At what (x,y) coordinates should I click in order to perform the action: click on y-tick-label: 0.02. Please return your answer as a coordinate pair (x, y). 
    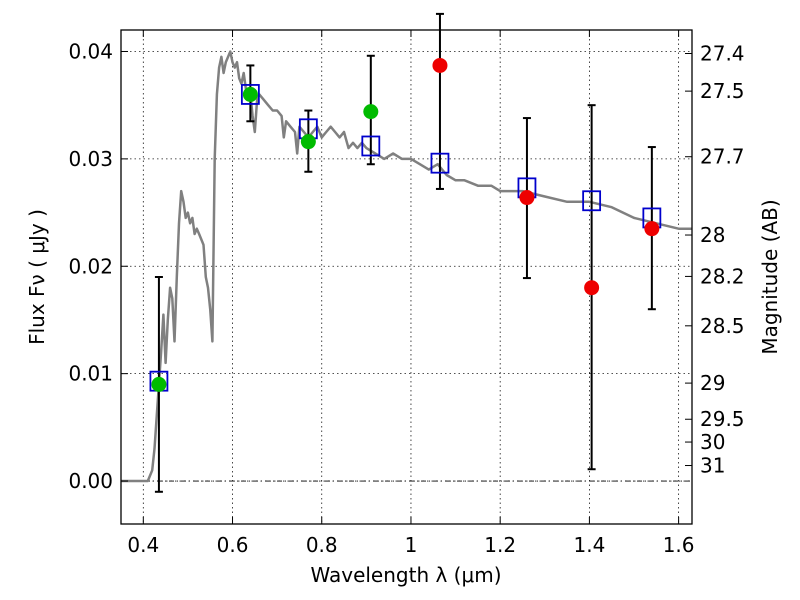
    Looking at the image, I should click on (90, 266).